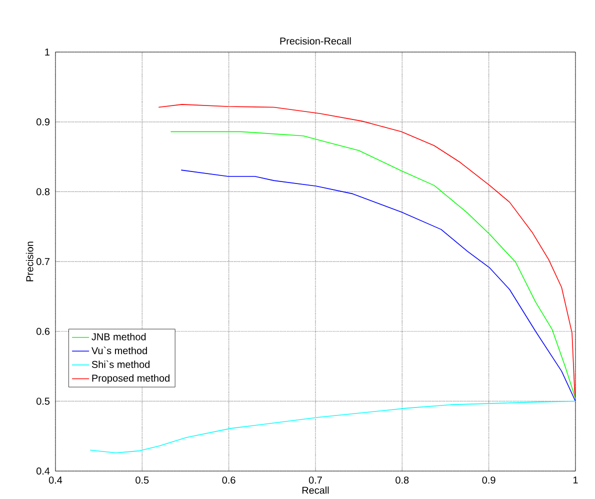 The height and width of the screenshot is (499, 595). Describe the element at coordinates (229, 480) in the screenshot. I see `x-tick-label: 0.6` at that location.